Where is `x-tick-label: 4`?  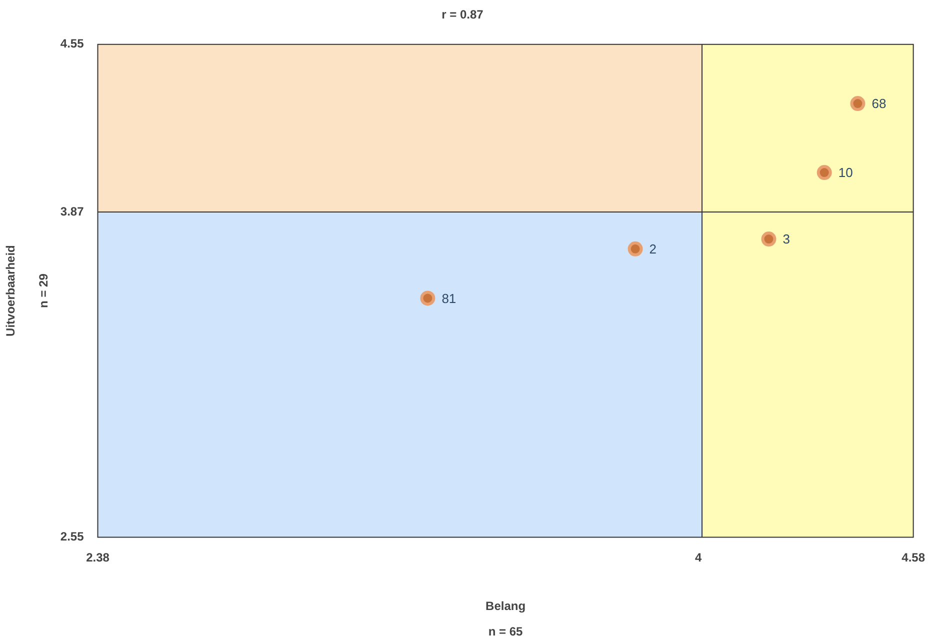 x-tick-label: 4 is located at coordinates (698, 557).